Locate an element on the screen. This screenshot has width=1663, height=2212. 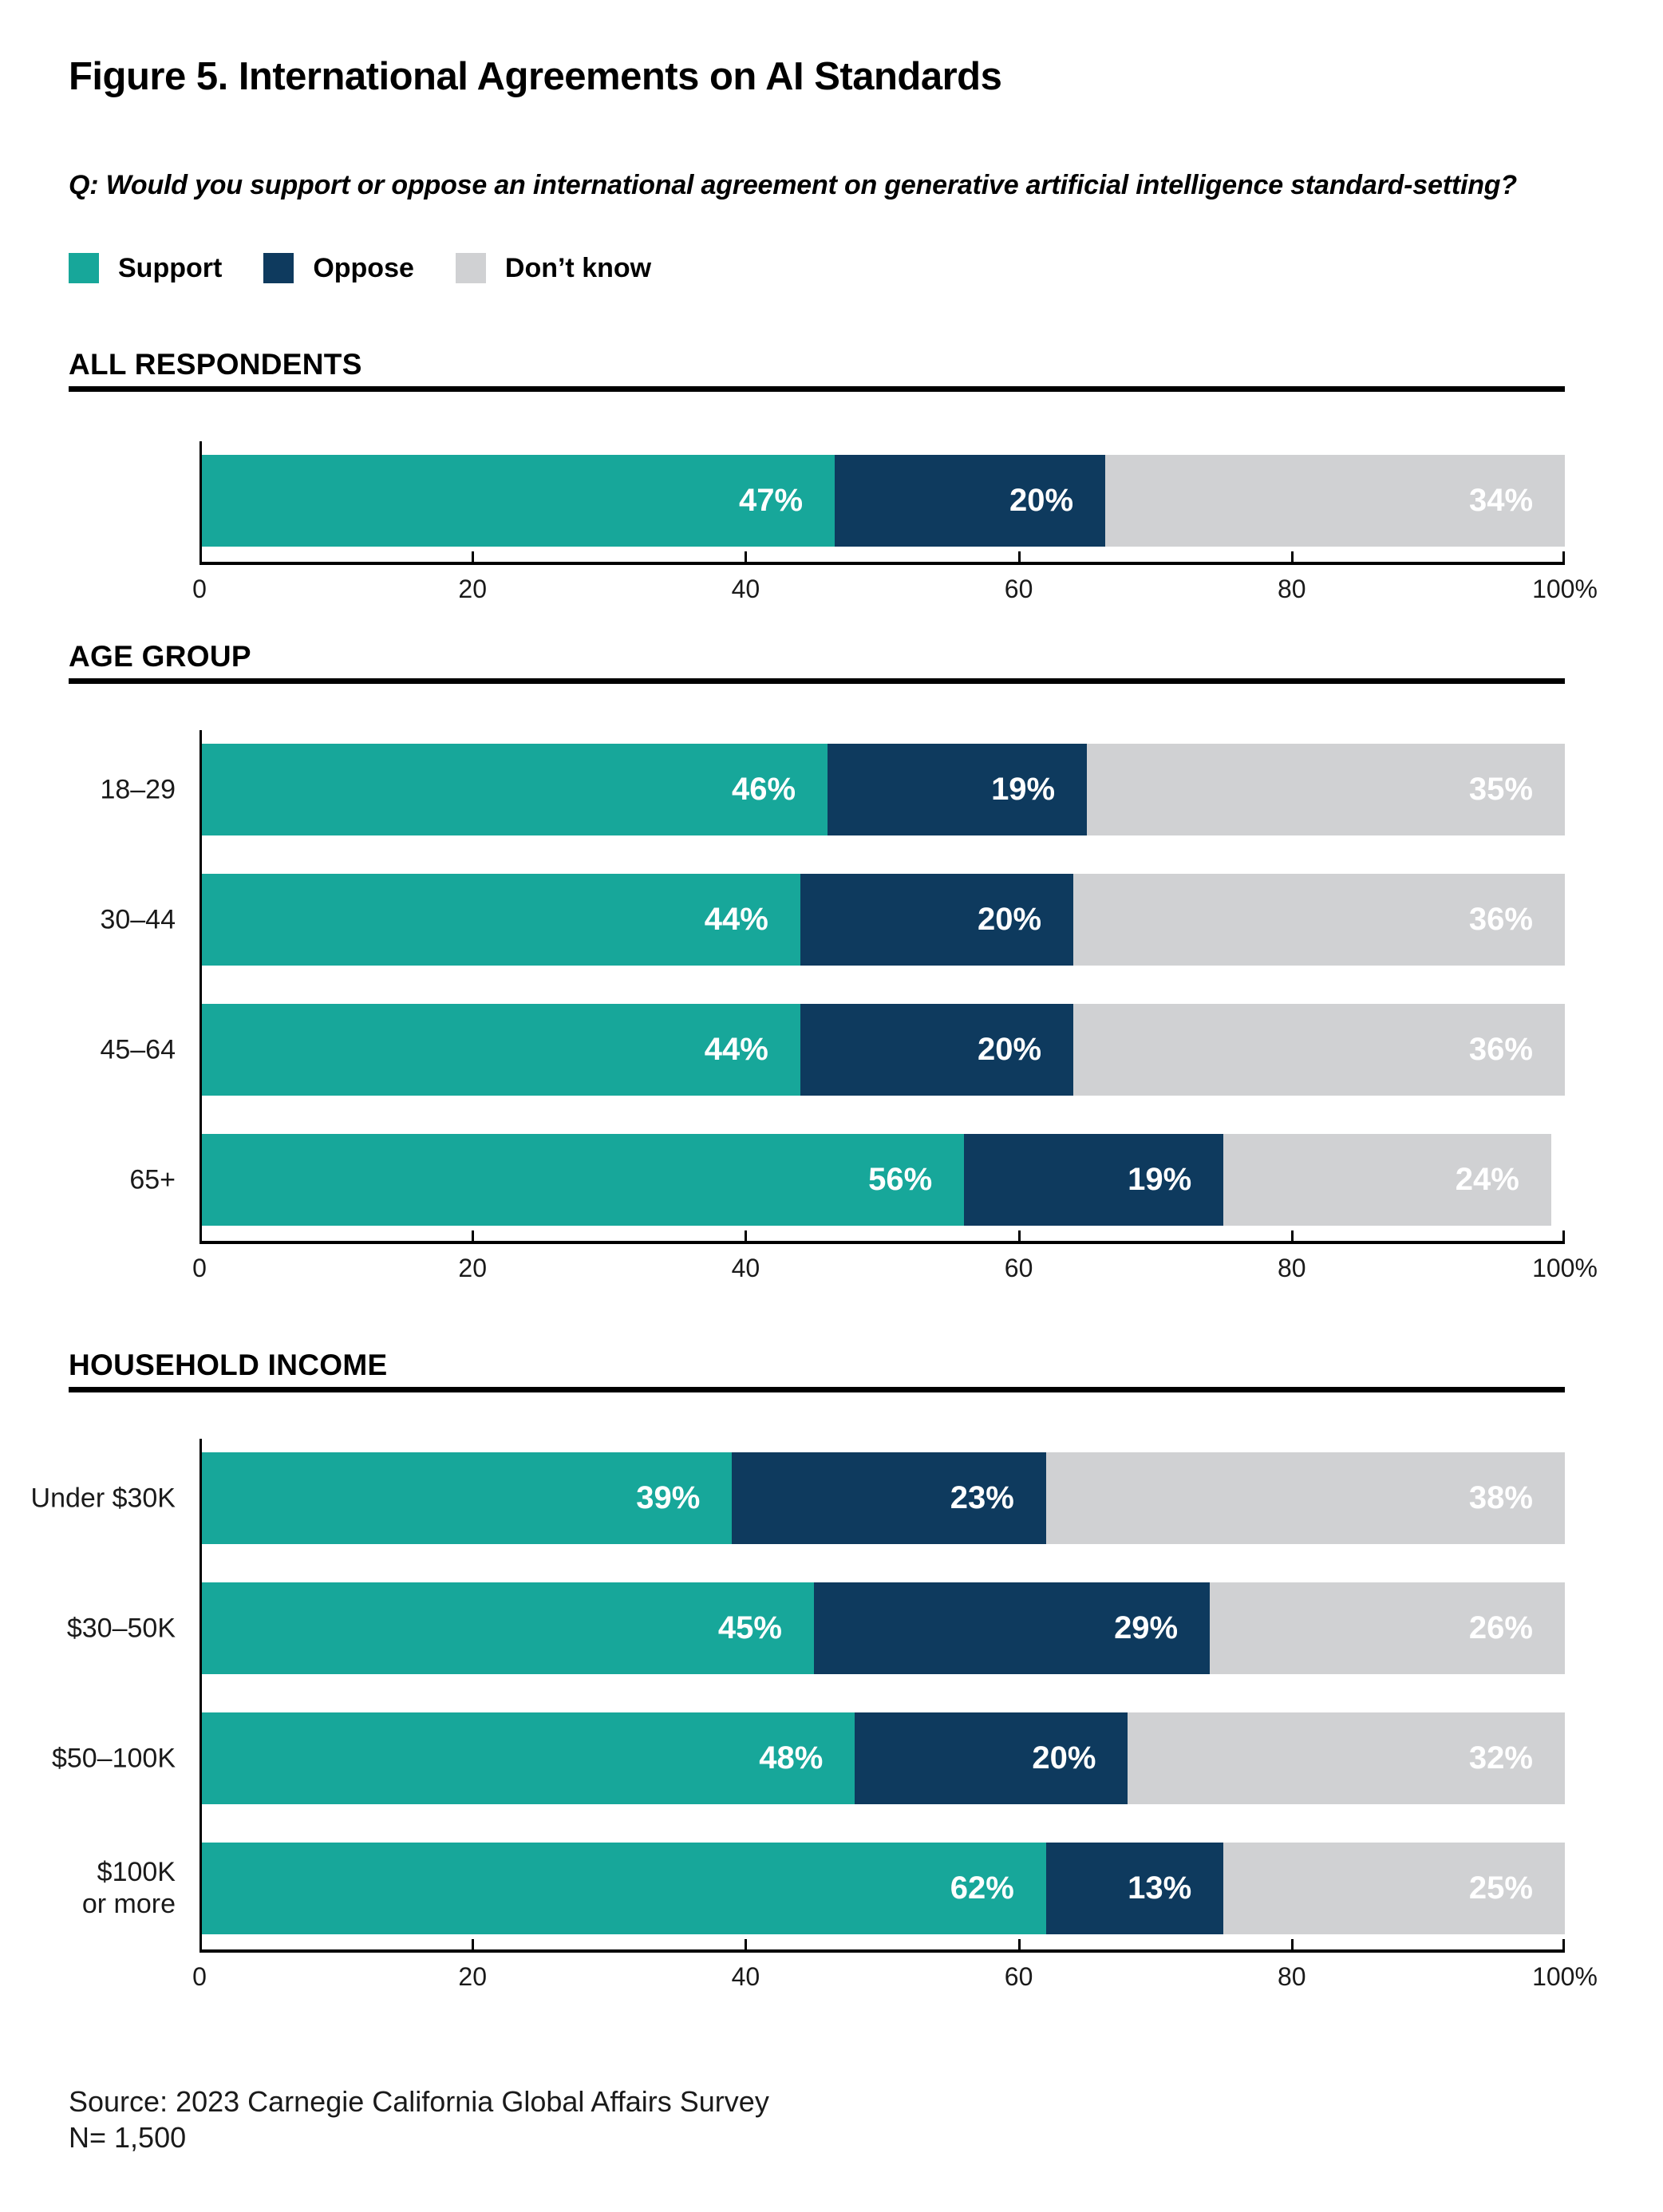
category-label: $50–100K is located at coordinates (125, 1758).